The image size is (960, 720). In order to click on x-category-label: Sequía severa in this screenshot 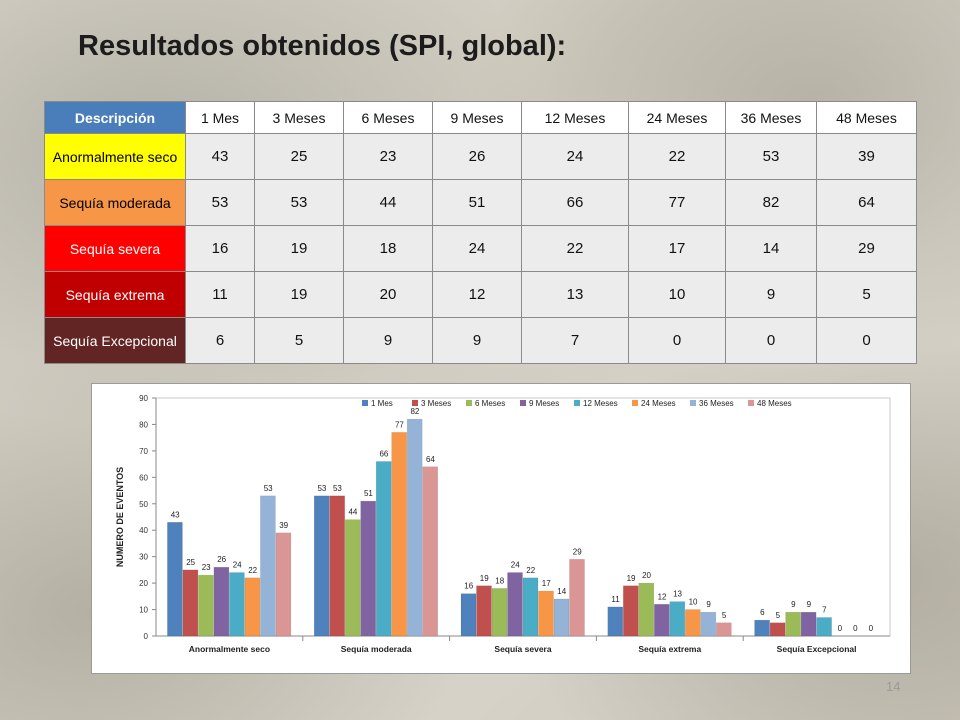, I will do `click(522, 649)`.